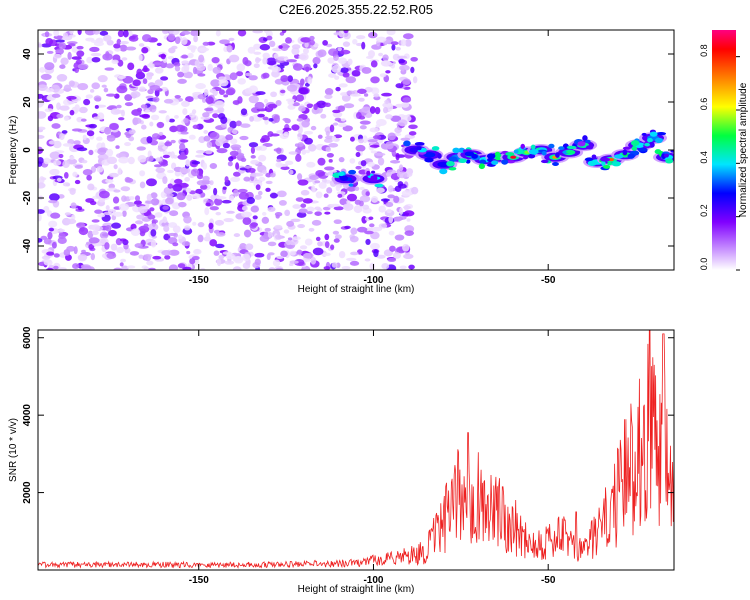 The image size is (750, 600). I want to click on colorbar-tick-label: 0.6, so click(704, 104).